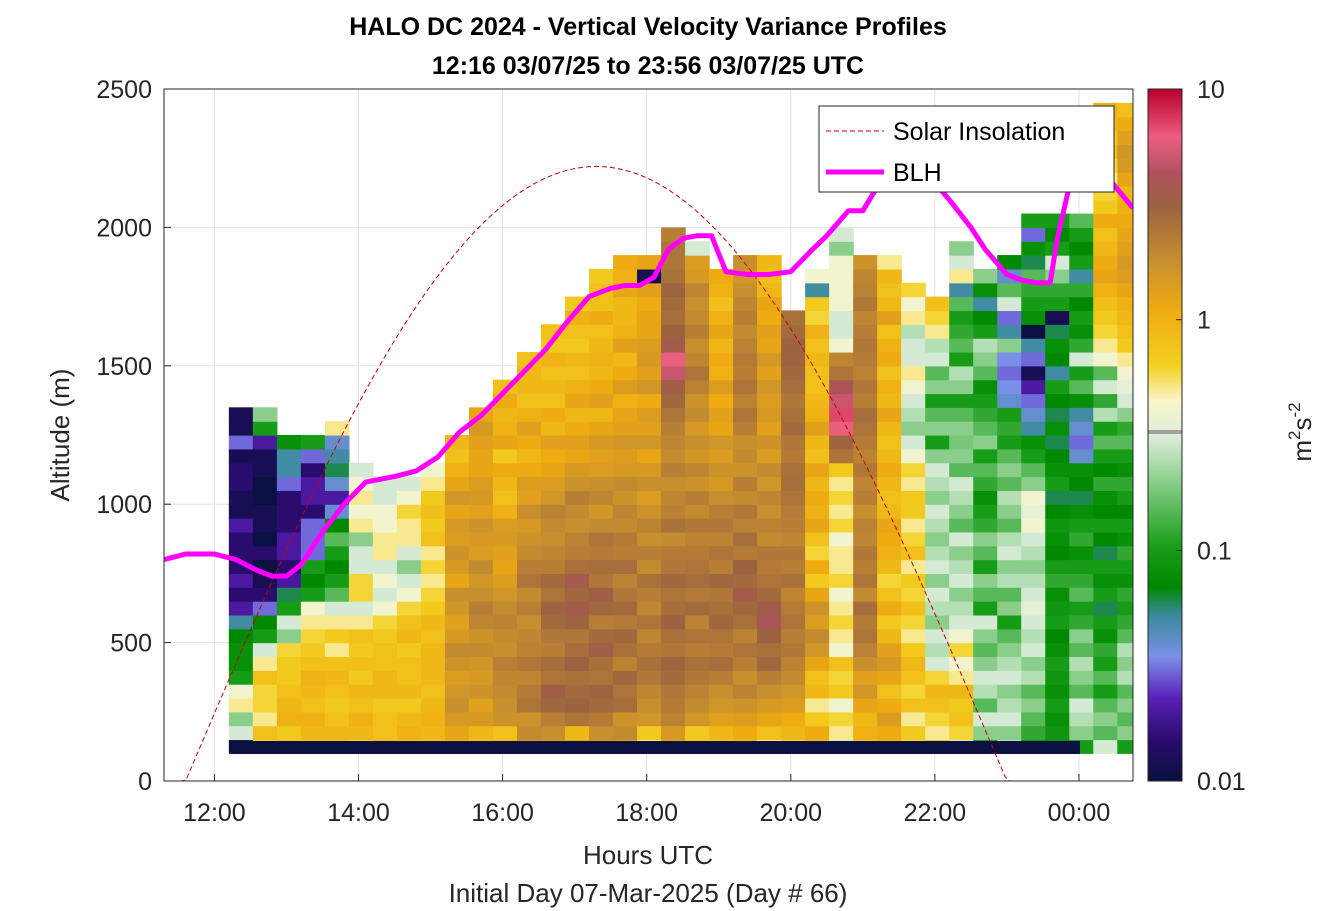 The image size is (1343, 911). I want to click on y-tick-label: 0, so click(145, 782).